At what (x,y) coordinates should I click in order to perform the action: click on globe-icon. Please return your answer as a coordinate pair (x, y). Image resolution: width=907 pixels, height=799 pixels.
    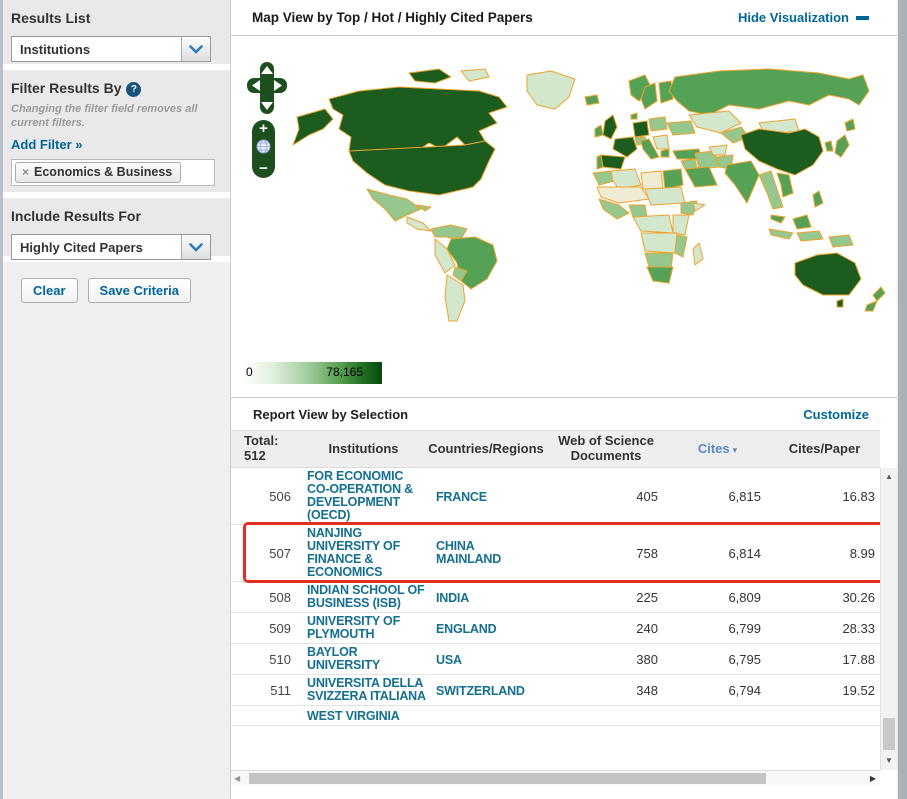
    Looking at the image, I should click on (263, 149).